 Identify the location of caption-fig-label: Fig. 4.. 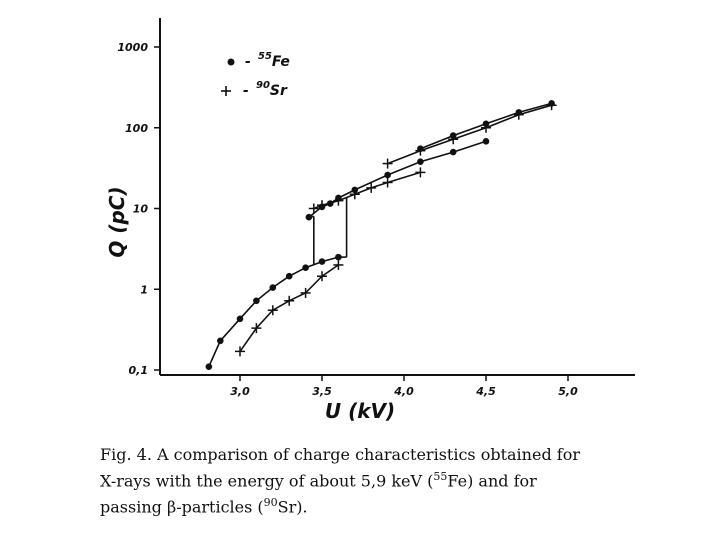
(126, 454).